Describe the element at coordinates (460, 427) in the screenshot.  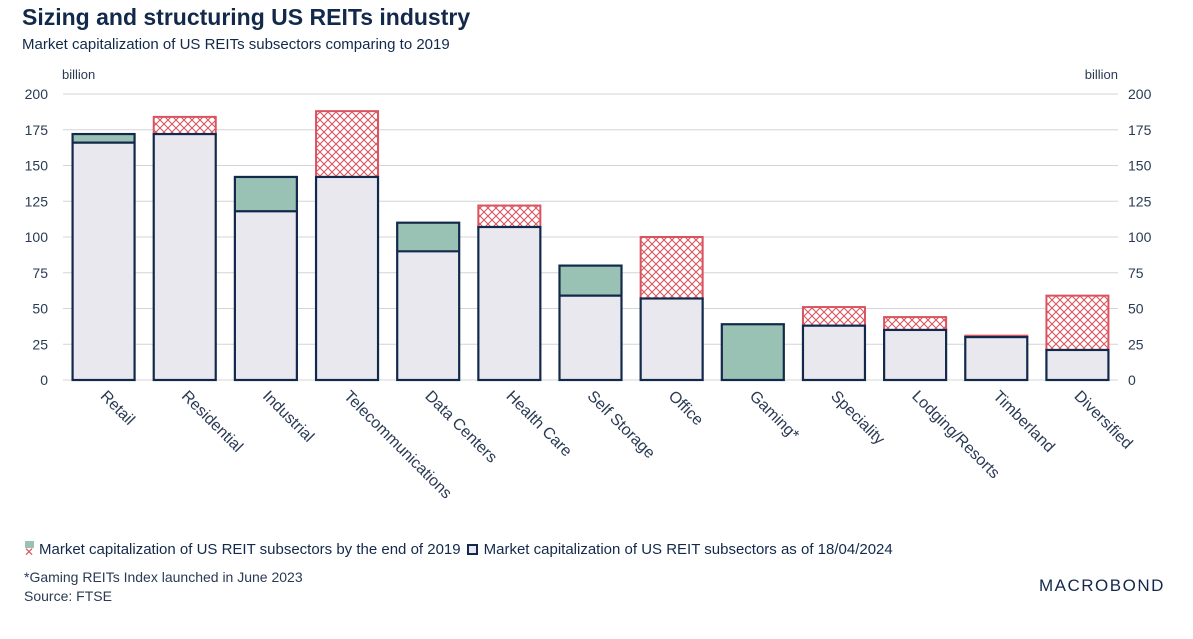
I see `x-tick-label: Data Centers` at that location.